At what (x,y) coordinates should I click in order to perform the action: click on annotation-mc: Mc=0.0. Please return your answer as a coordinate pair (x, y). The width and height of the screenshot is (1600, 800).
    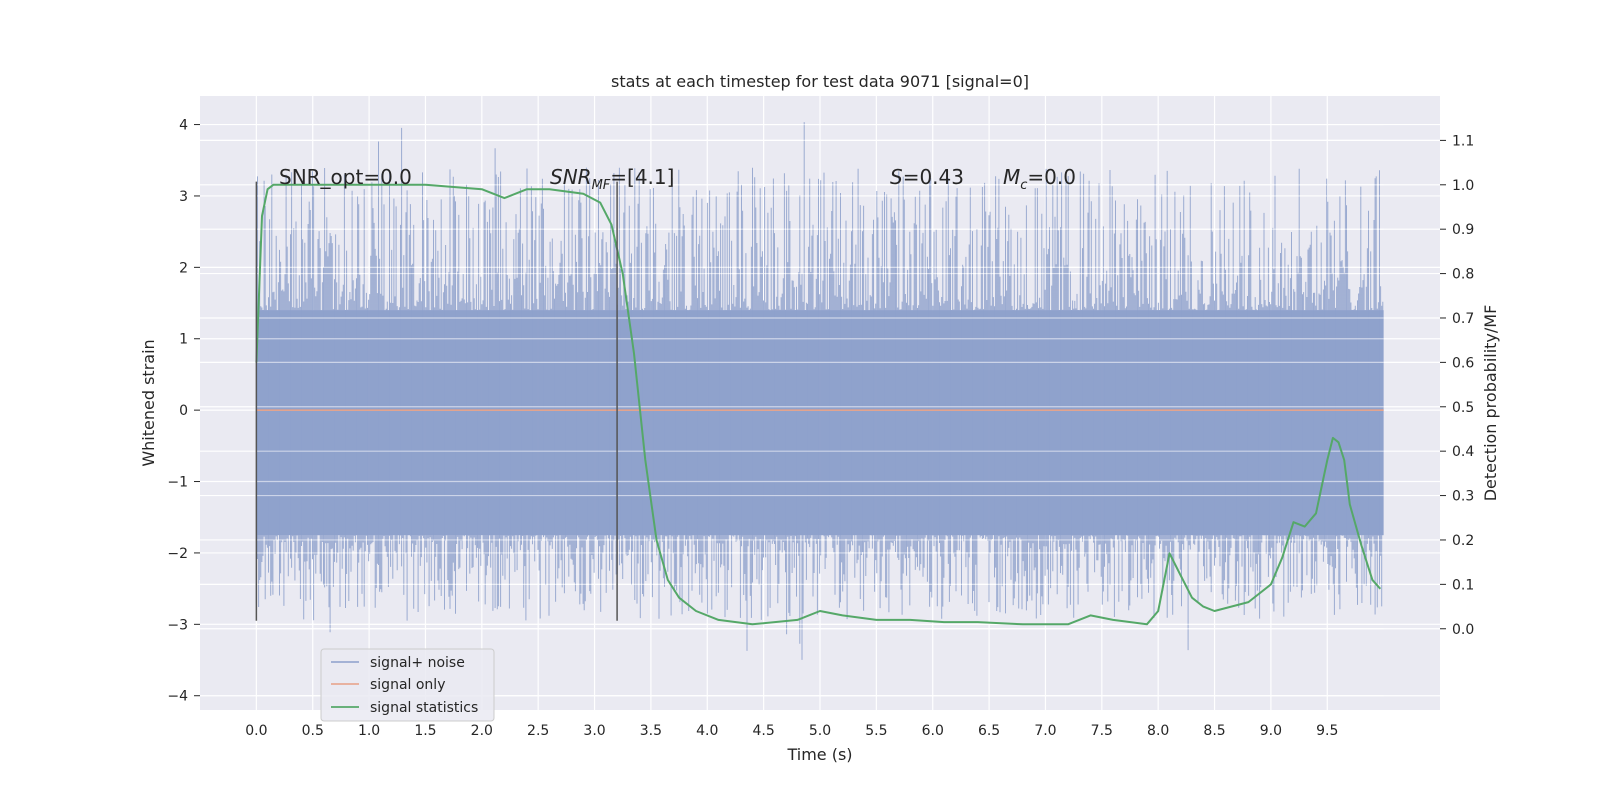
    Looking at the image, I should click on (1039, 179).